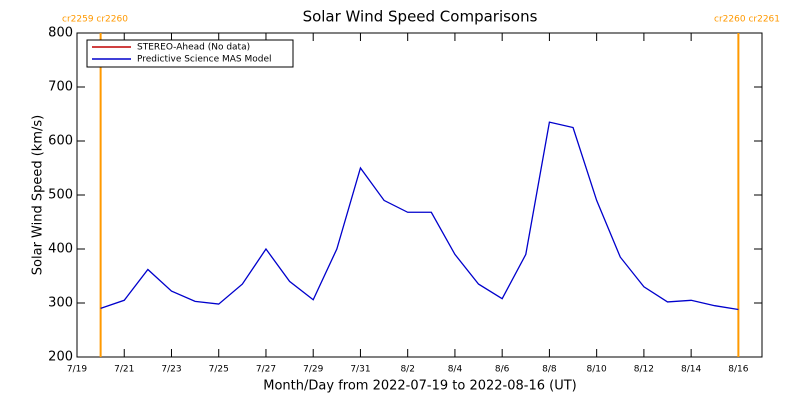 This screenshot has width=800, height=400. Describe the element at coordinates (691, 370) in the screenshot. I see `x-tick-label: 8/14` at that location.